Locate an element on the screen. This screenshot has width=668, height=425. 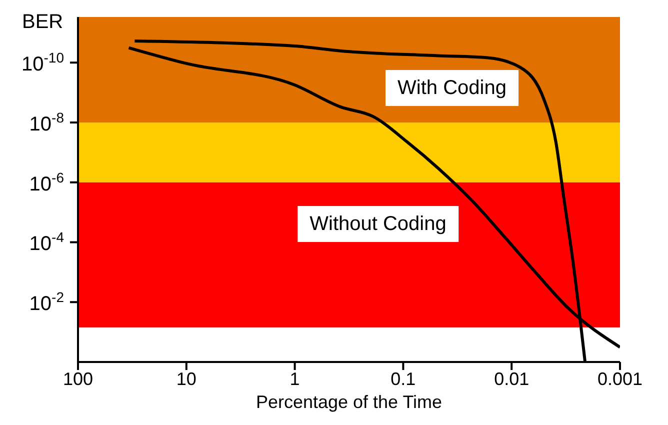
x-tick-label: 0.01 is located at coordinates (512, 378).